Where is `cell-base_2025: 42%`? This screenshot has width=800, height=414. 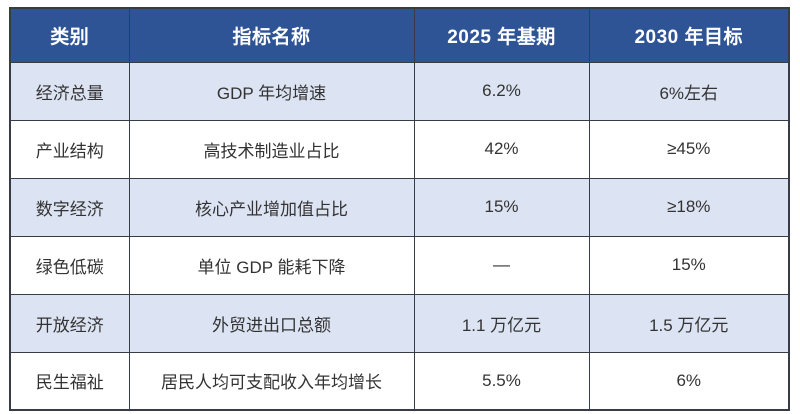 cell-base_2025: 42% is located at coordinates (501, 149).